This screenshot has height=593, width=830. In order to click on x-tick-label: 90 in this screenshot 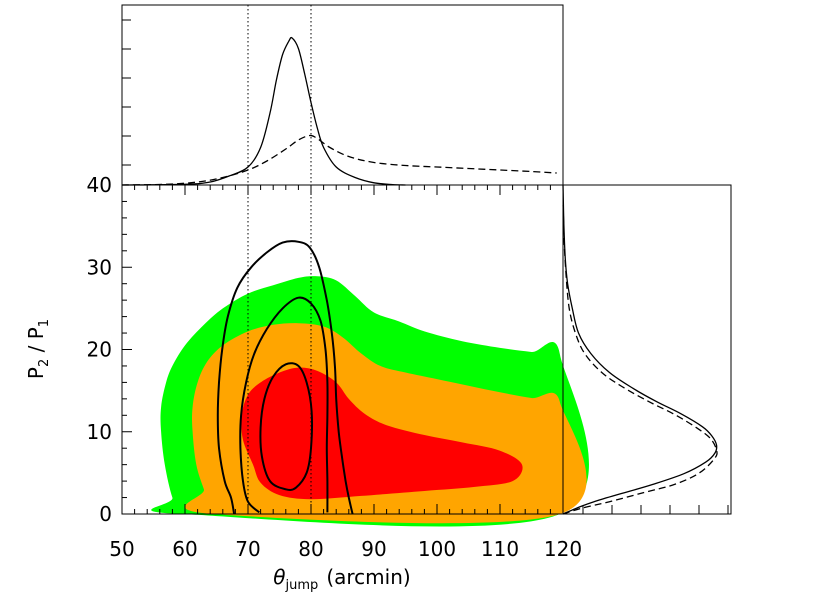, I will do `click(373, 549)`.